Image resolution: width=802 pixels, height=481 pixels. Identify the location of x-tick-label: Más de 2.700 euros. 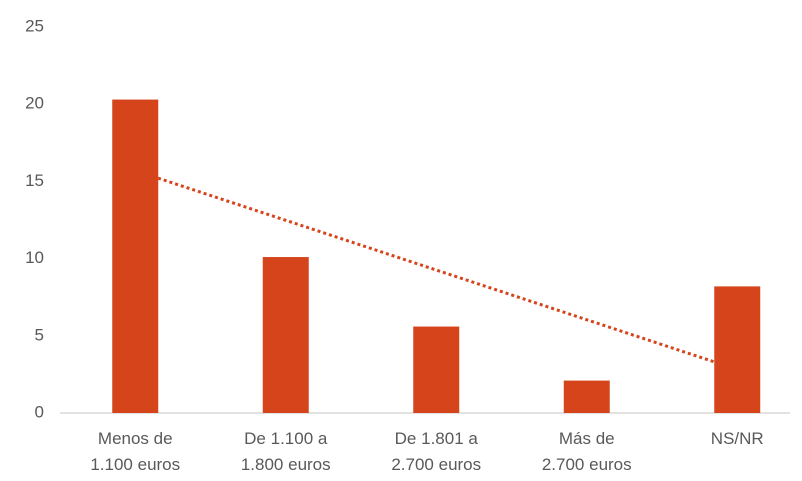
(587, 451).